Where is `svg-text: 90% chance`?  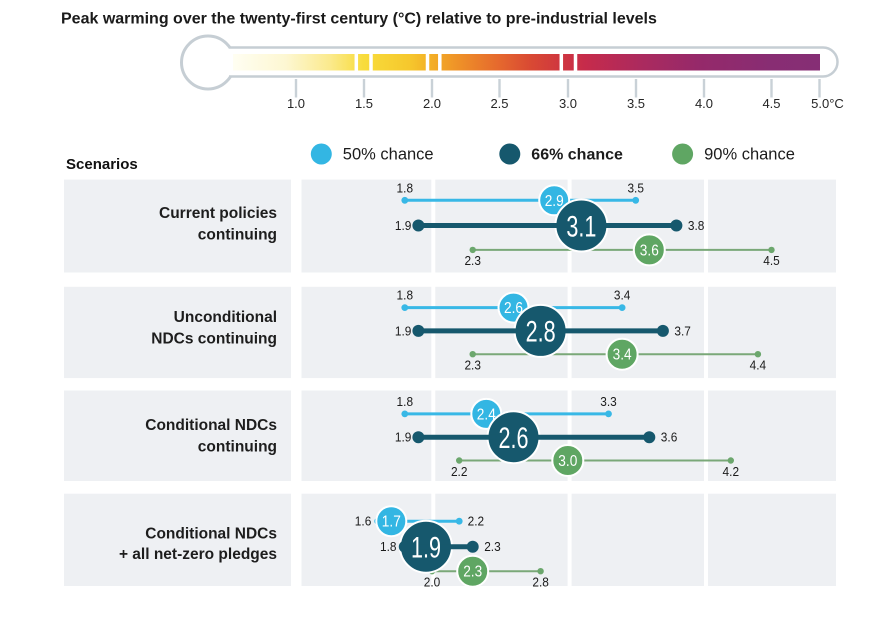
svg-text: 90% chance is located at coordinates (749, 155).